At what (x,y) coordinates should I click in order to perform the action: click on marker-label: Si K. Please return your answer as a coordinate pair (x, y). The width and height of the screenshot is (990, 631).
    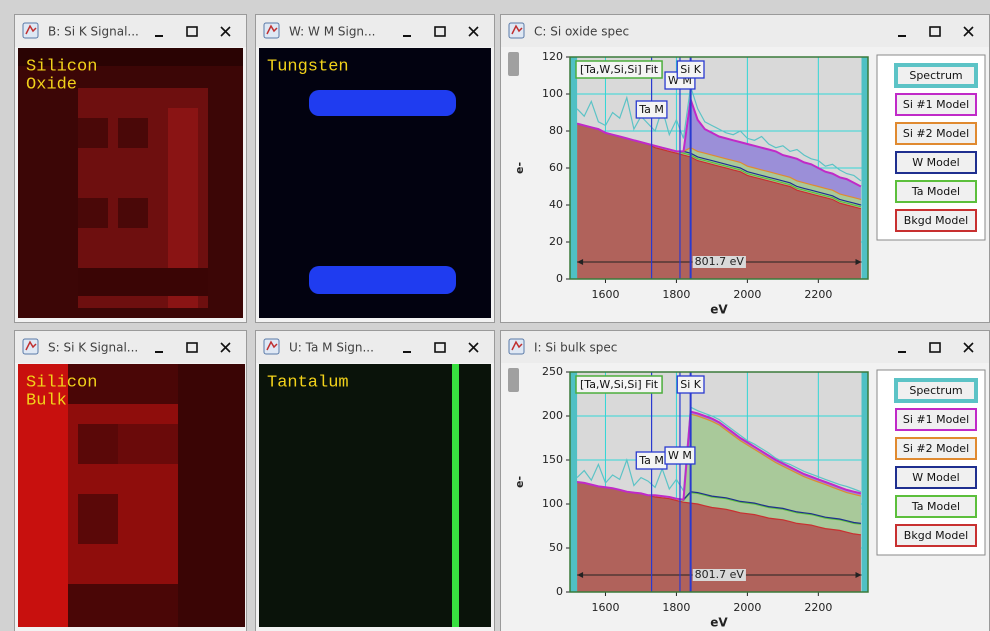
    Looking at the image, I should click on (691, 69).